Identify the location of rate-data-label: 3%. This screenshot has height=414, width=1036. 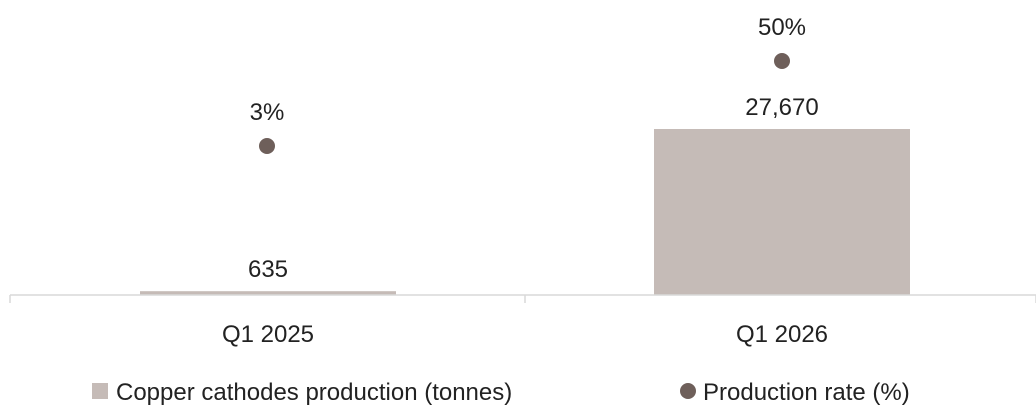
(267, 112).